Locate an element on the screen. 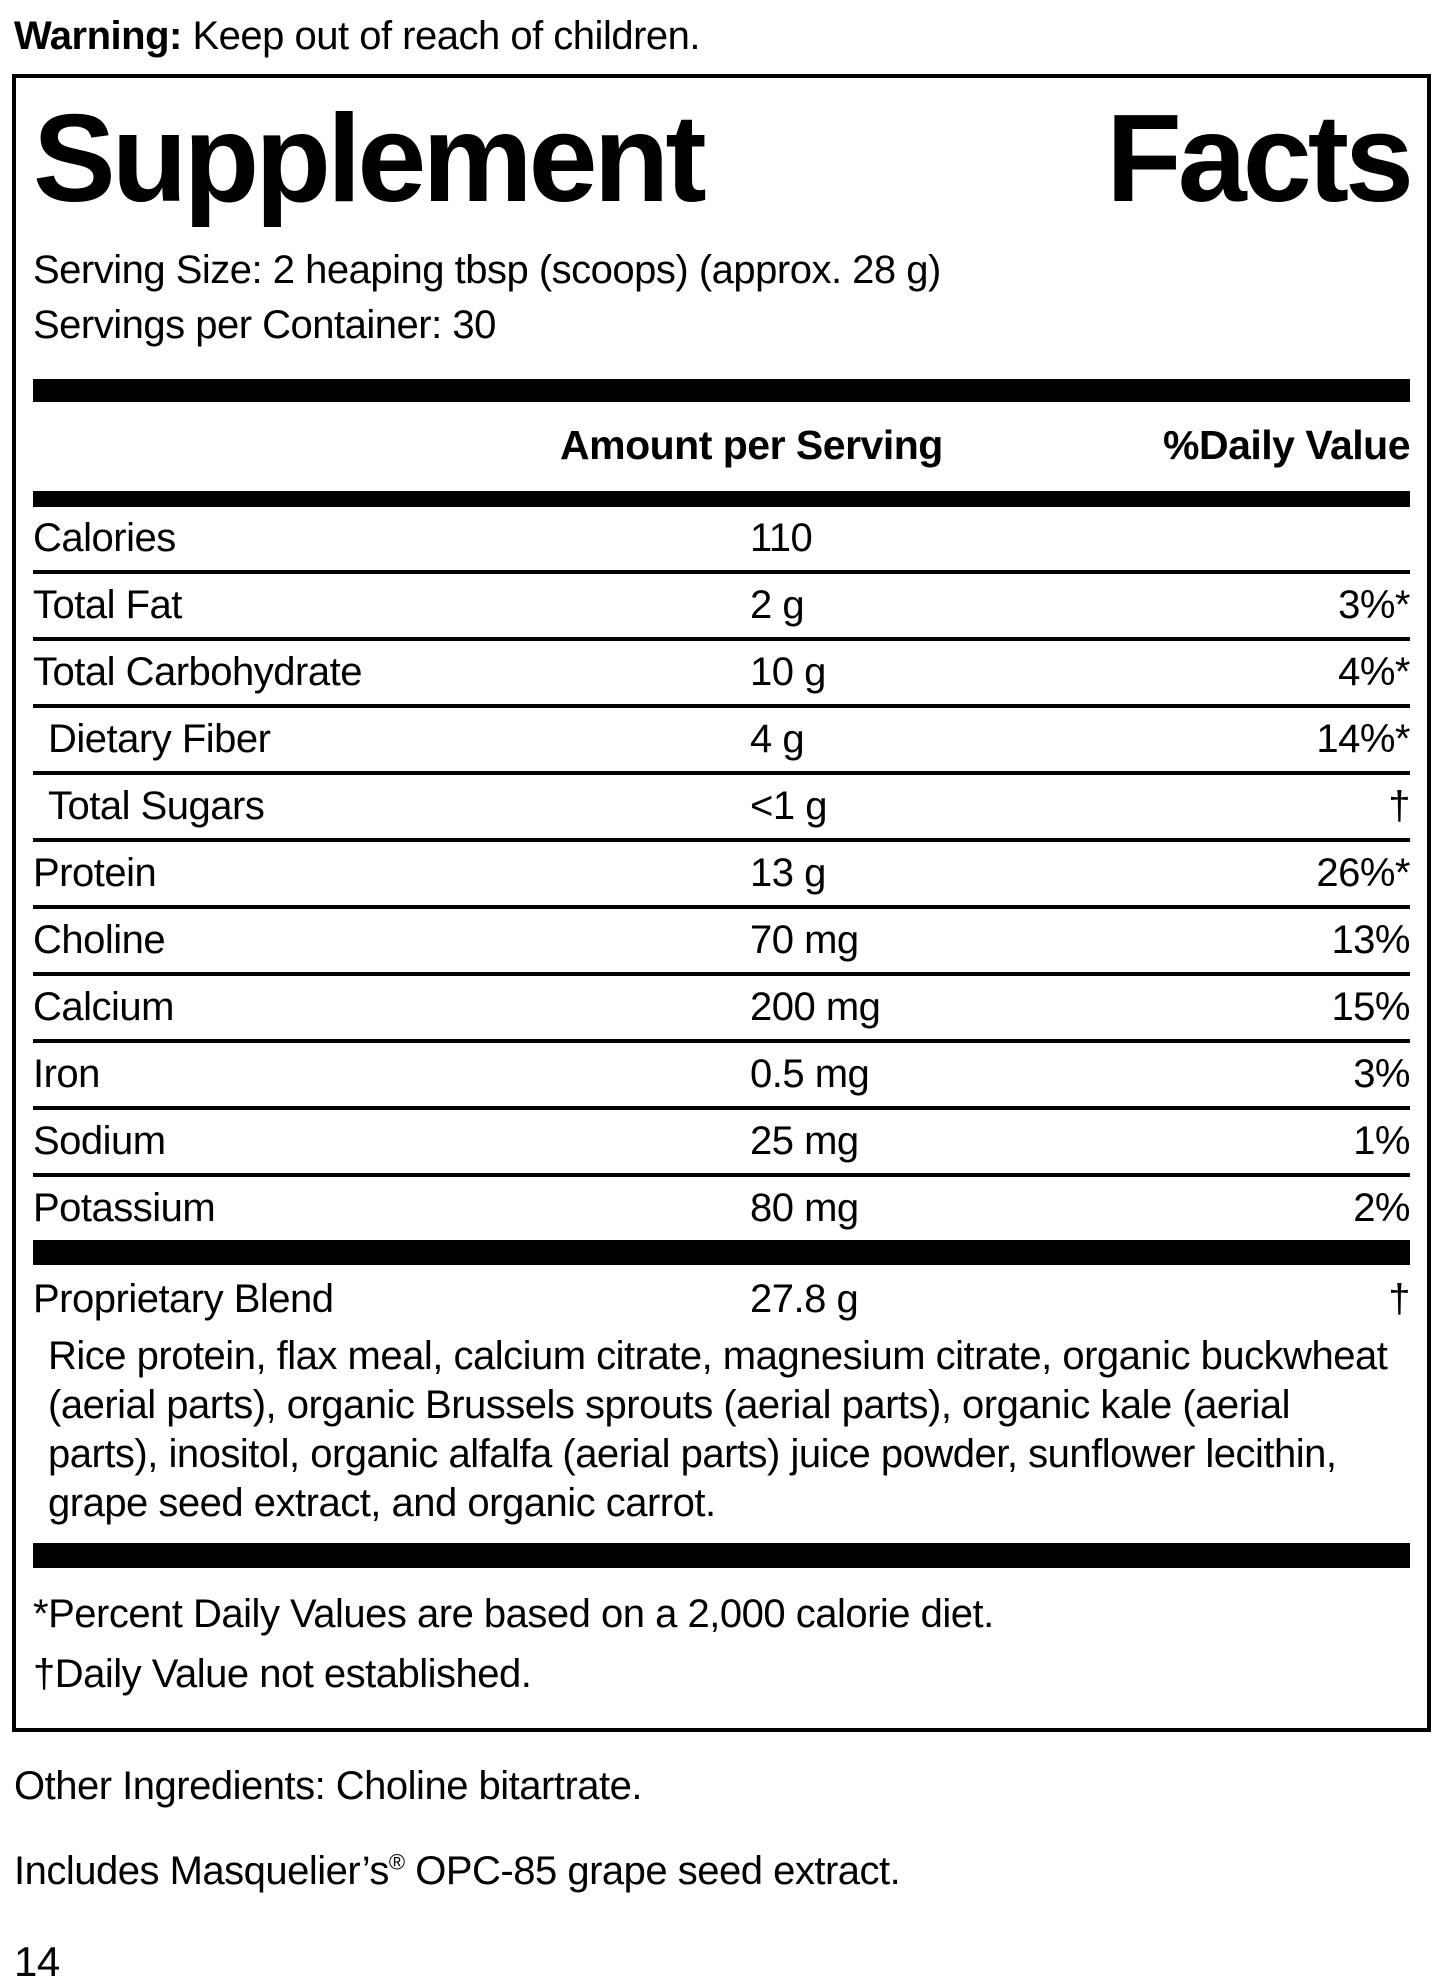  nutrient-label: Choline is located at coordinates (99, 940).